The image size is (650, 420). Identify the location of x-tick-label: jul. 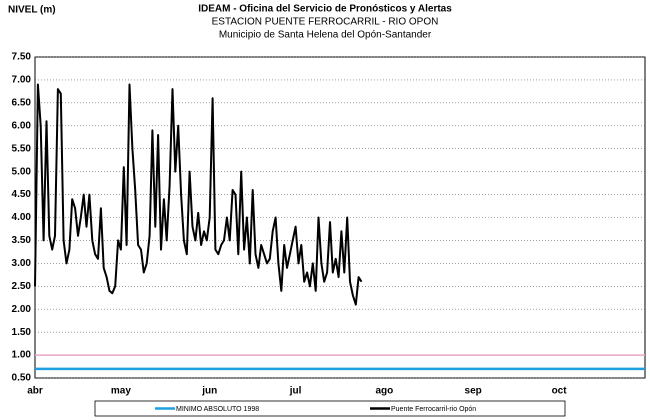
(295, 391).